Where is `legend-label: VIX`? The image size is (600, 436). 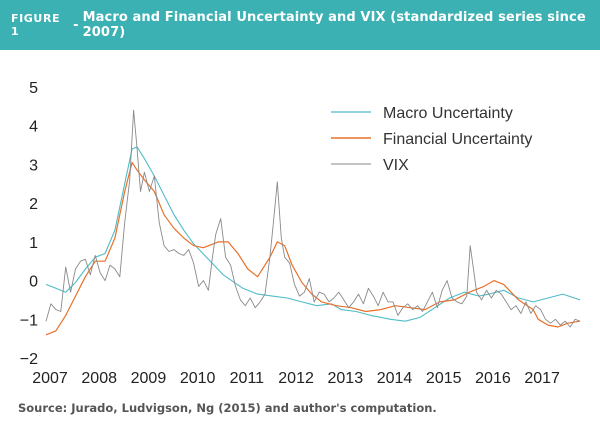
legend-label: VIX is located at coordinates (396, 165).